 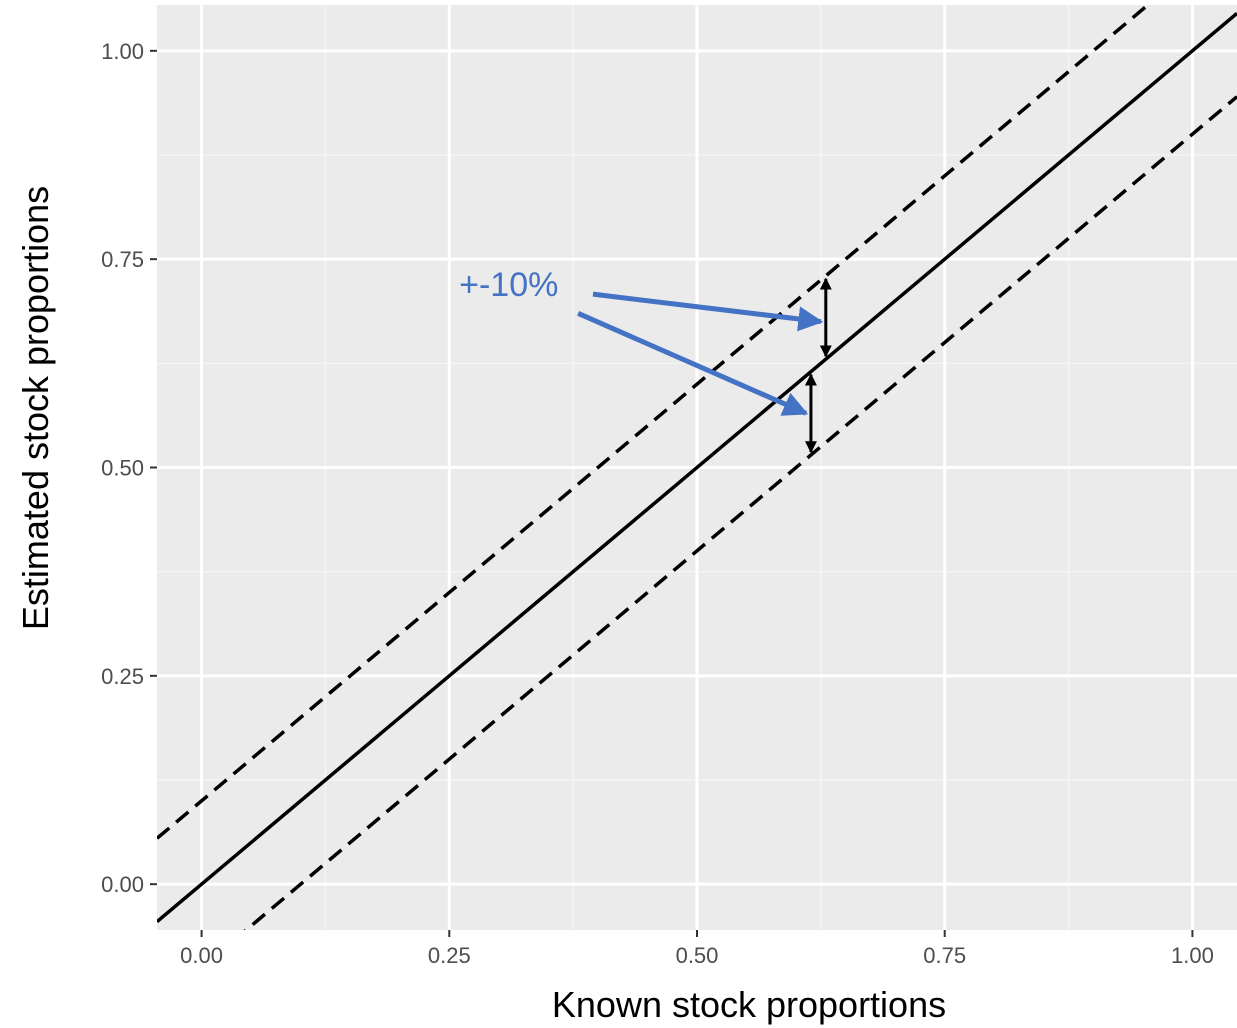 I want to click on annotation-arrow-upper, so click(x=708, y=311).